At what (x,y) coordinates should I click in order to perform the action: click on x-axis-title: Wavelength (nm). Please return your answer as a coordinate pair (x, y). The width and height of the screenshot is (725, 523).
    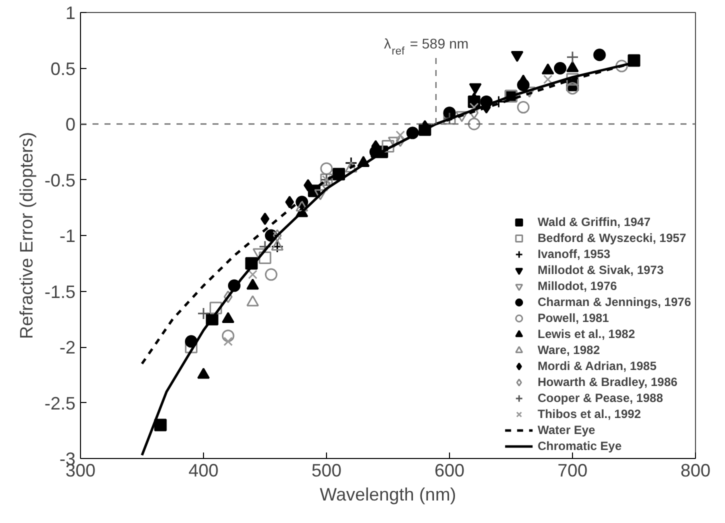
    Looking at the image, I should click on (388, 494).